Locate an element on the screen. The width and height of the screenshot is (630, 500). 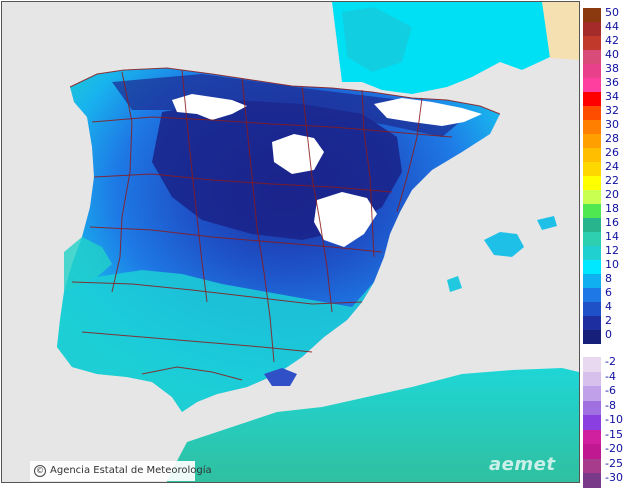
legend-label: 32 is located at coordinates (612, 110).